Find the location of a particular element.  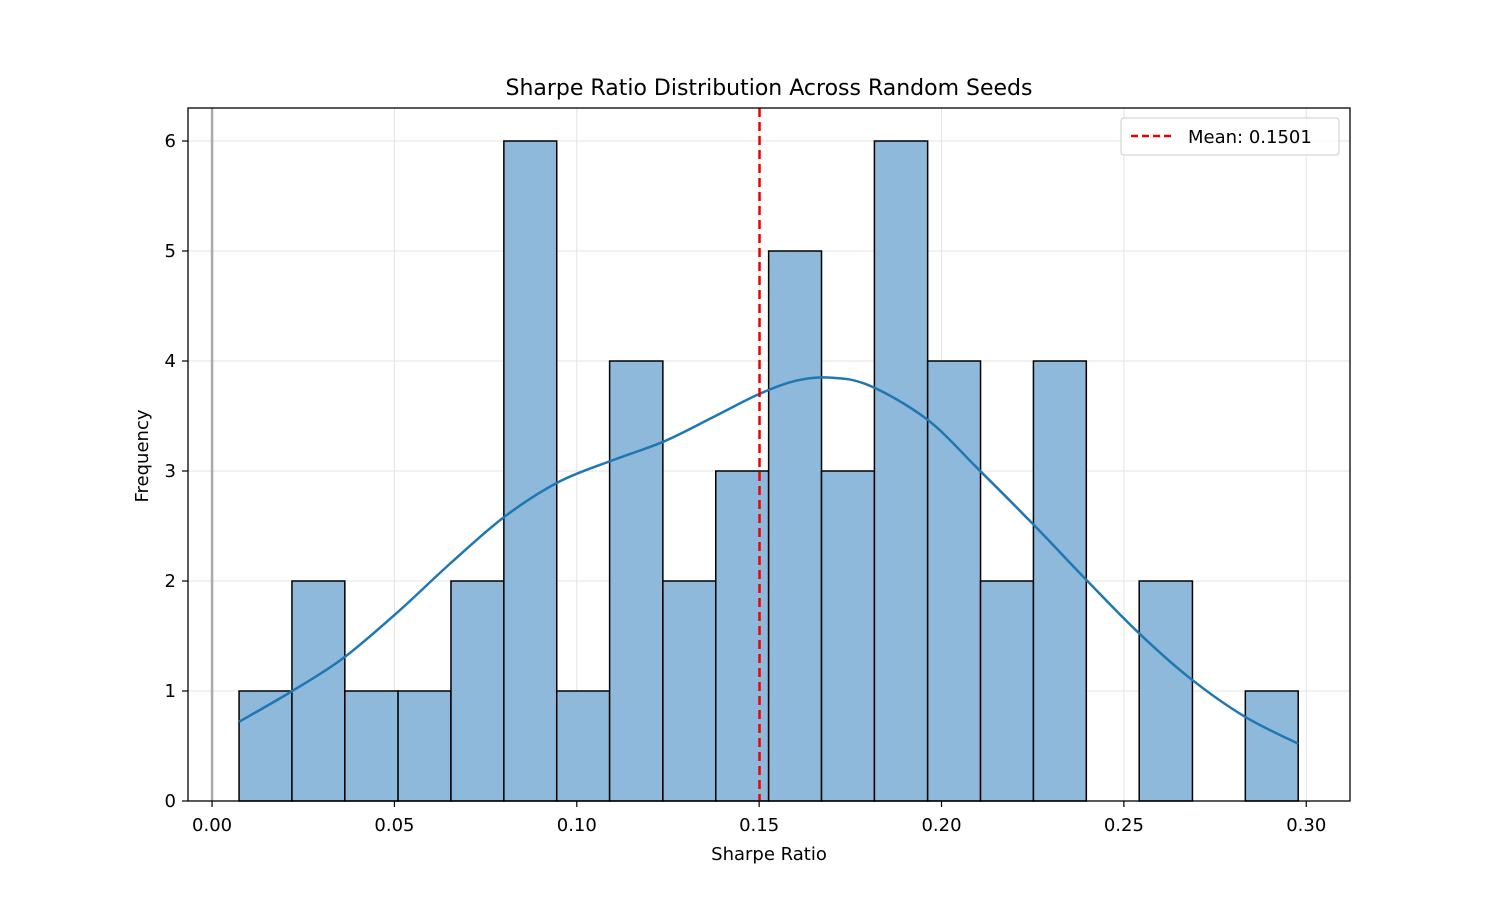

x-tick-label: 0.15 is located at coordinates (759, 825).